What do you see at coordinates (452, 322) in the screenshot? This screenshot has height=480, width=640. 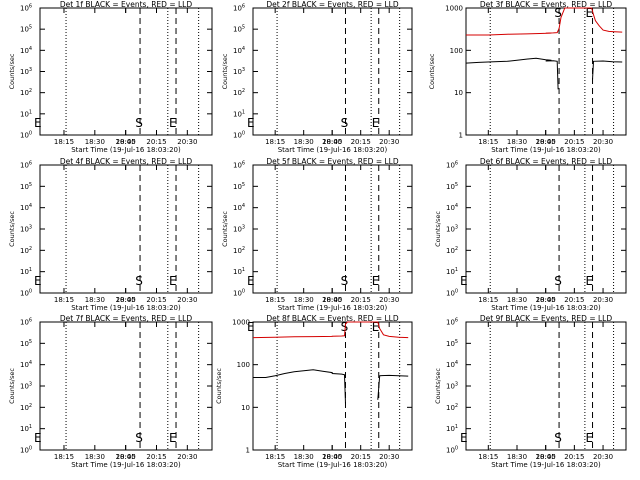 I see `y-tick-label: 106` at bounding box center [452, 322].